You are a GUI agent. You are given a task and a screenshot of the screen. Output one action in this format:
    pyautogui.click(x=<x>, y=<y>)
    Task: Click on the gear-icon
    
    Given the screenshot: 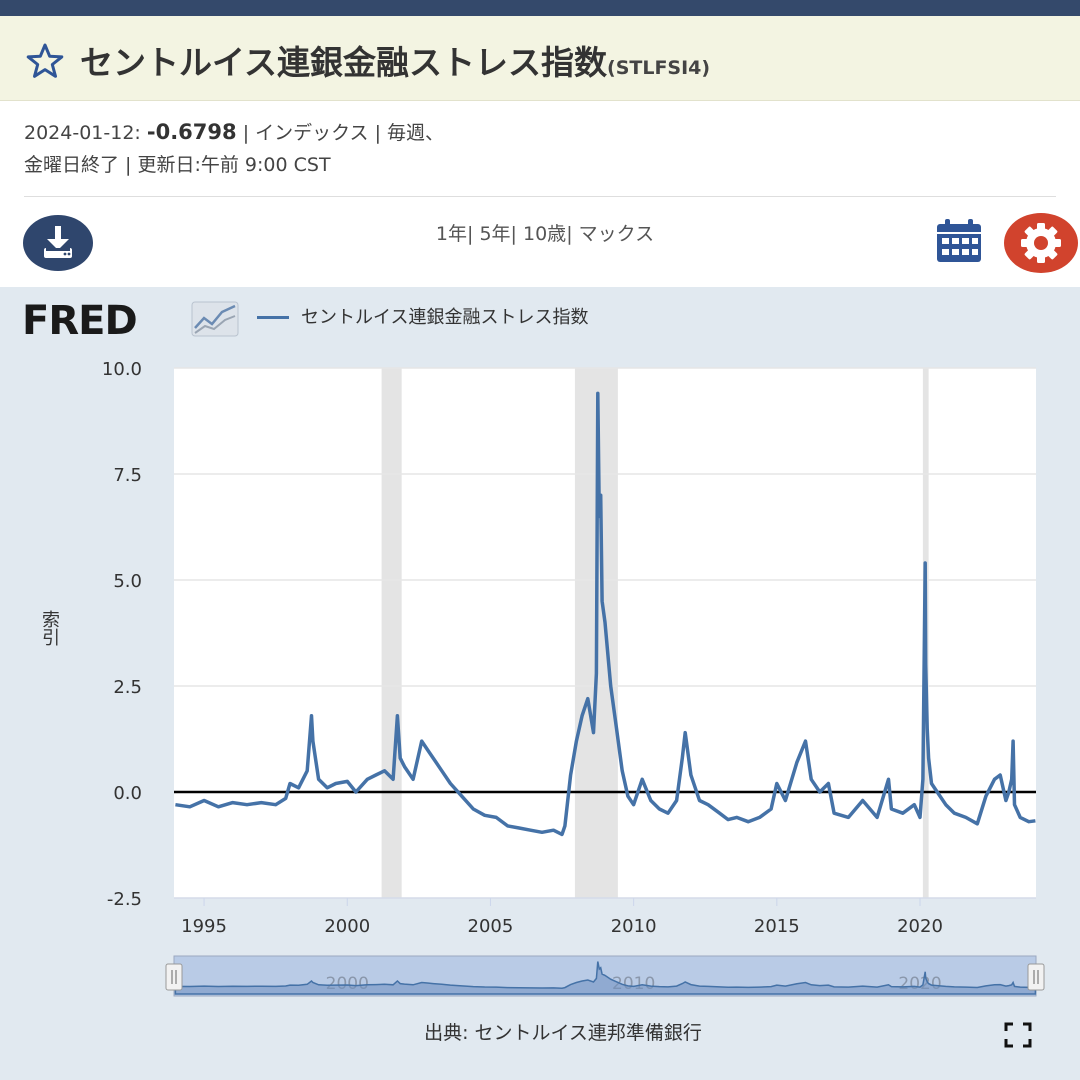 What is the action you would take?
    pyautogui.click(x=1041, y=243)
    